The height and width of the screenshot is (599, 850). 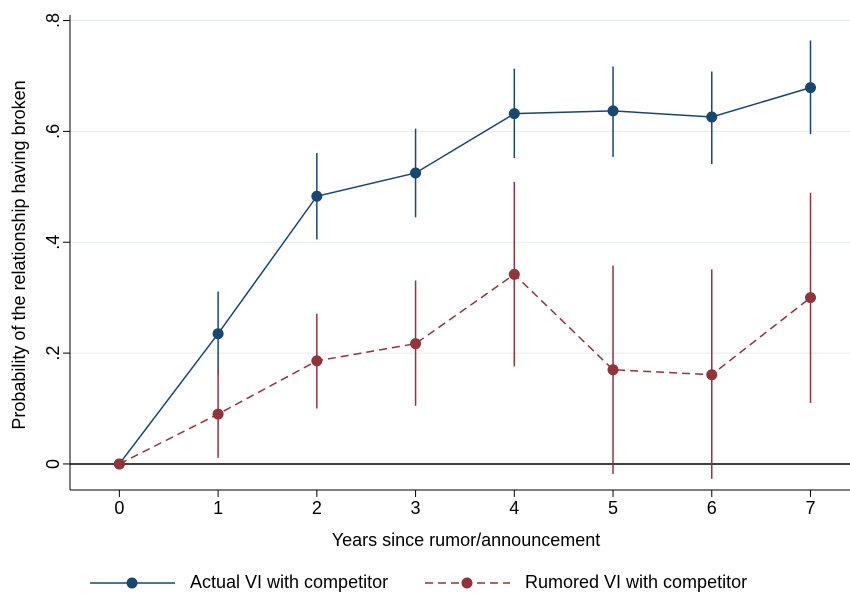 I want to click on y-tick-label: .8, so click(x=53, y=20).